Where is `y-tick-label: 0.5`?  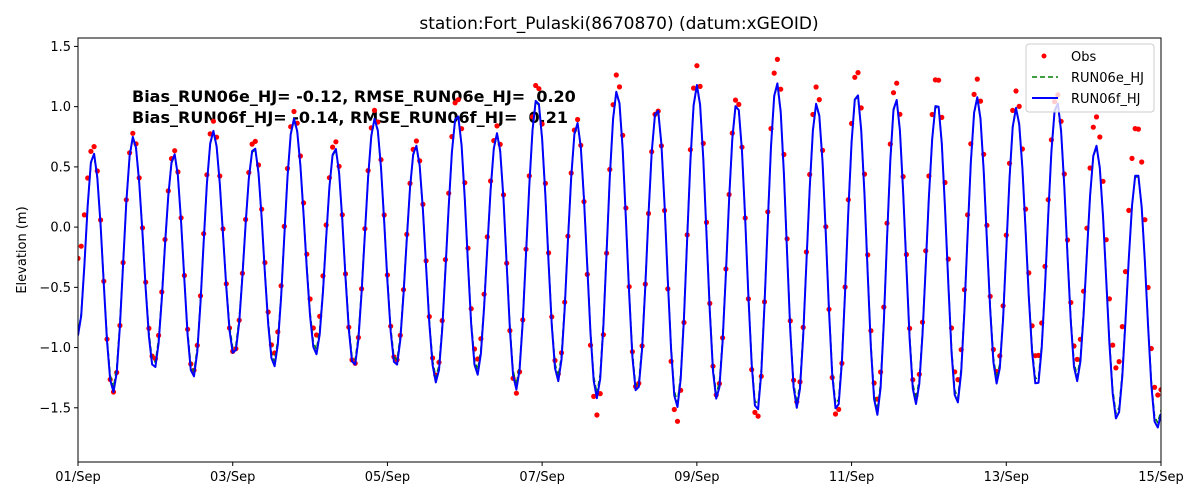
y-tick-label: 0.5 is located at coordinates (60, 167).